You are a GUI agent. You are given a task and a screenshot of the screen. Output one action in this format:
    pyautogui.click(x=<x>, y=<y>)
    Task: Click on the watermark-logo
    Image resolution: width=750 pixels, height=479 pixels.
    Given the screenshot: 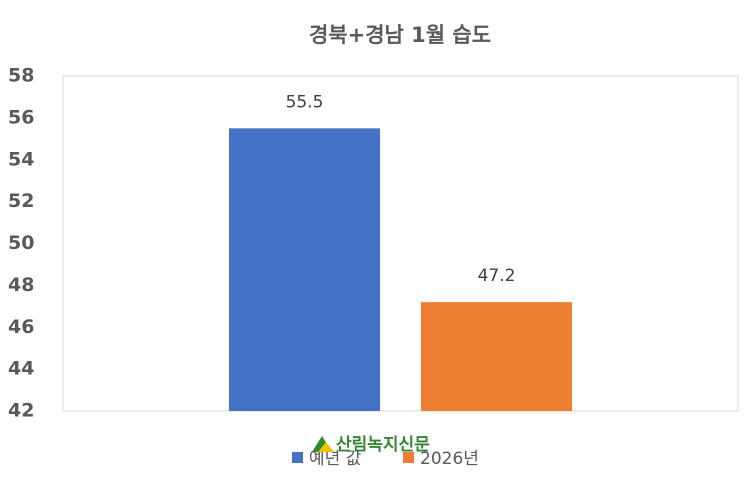 What is the action you would take?
    pyautogui.click(x=326, y=447)
    